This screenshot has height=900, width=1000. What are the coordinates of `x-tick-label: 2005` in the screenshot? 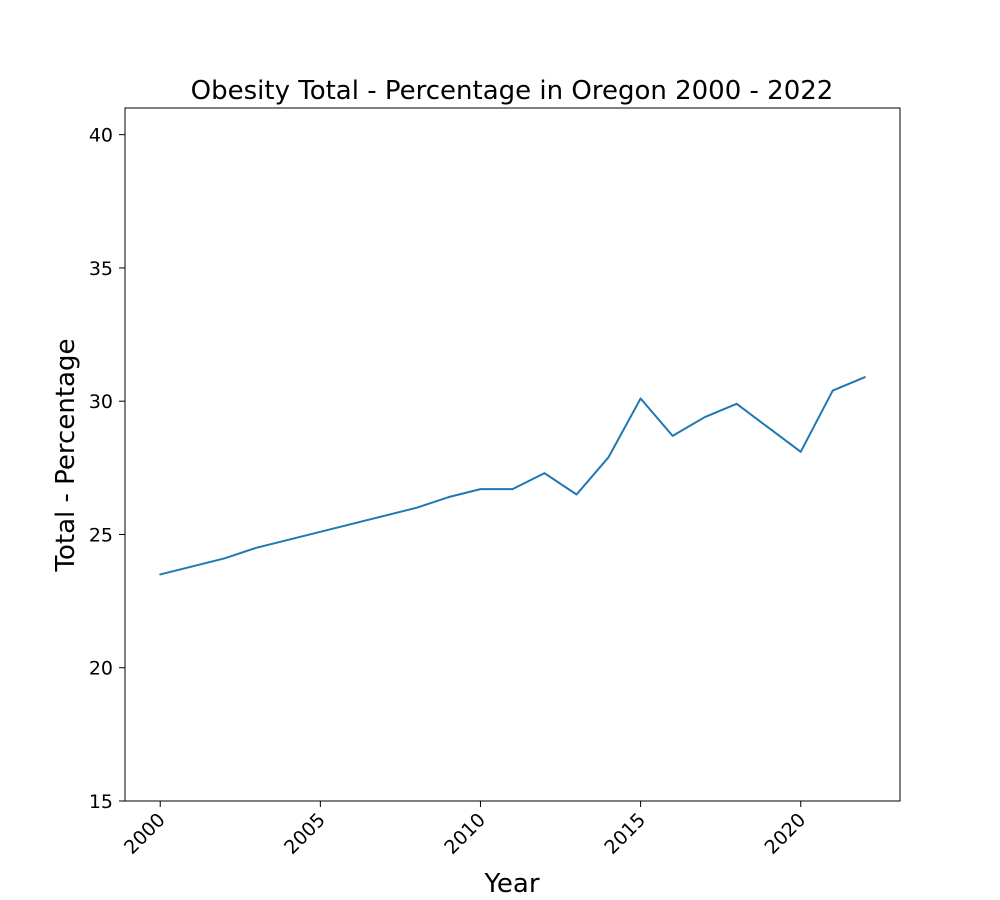 It's located at (305, 834).